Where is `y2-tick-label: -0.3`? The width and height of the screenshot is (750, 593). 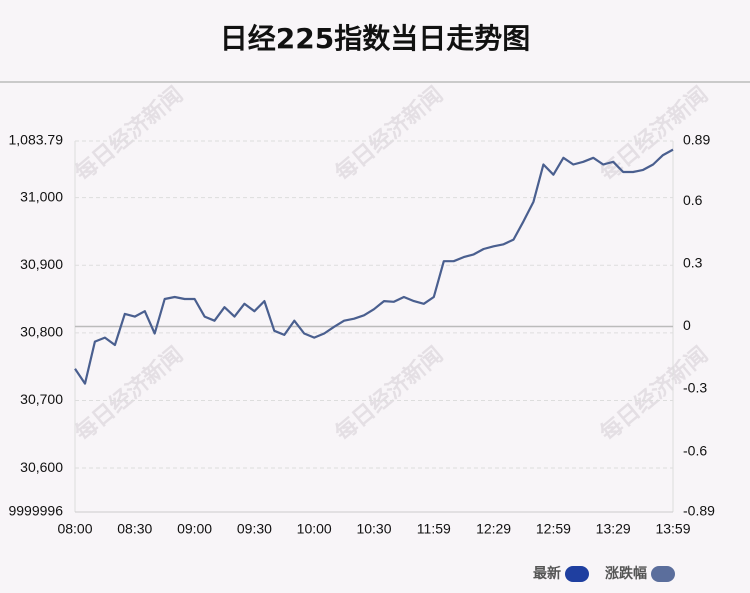
y2-tick-label: -0.3 is located at coordinates (695, 388).